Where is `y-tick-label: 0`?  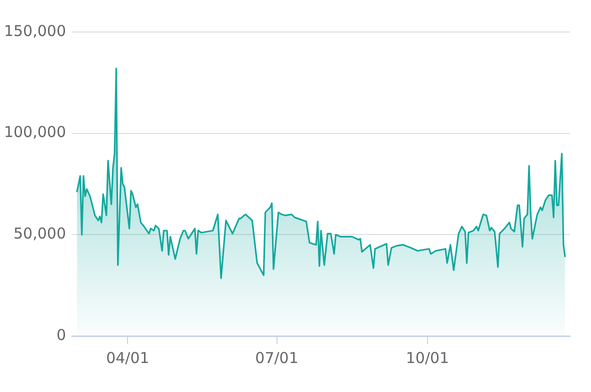
y-tick-label: 0 is located at coordinates (61, 335).